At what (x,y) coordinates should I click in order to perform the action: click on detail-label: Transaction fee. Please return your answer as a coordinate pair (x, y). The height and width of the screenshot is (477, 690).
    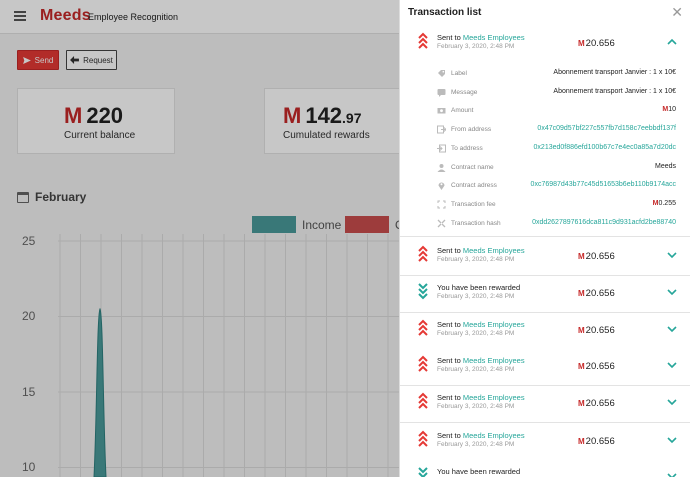
    Looking at the image, I should click on (473, 204).